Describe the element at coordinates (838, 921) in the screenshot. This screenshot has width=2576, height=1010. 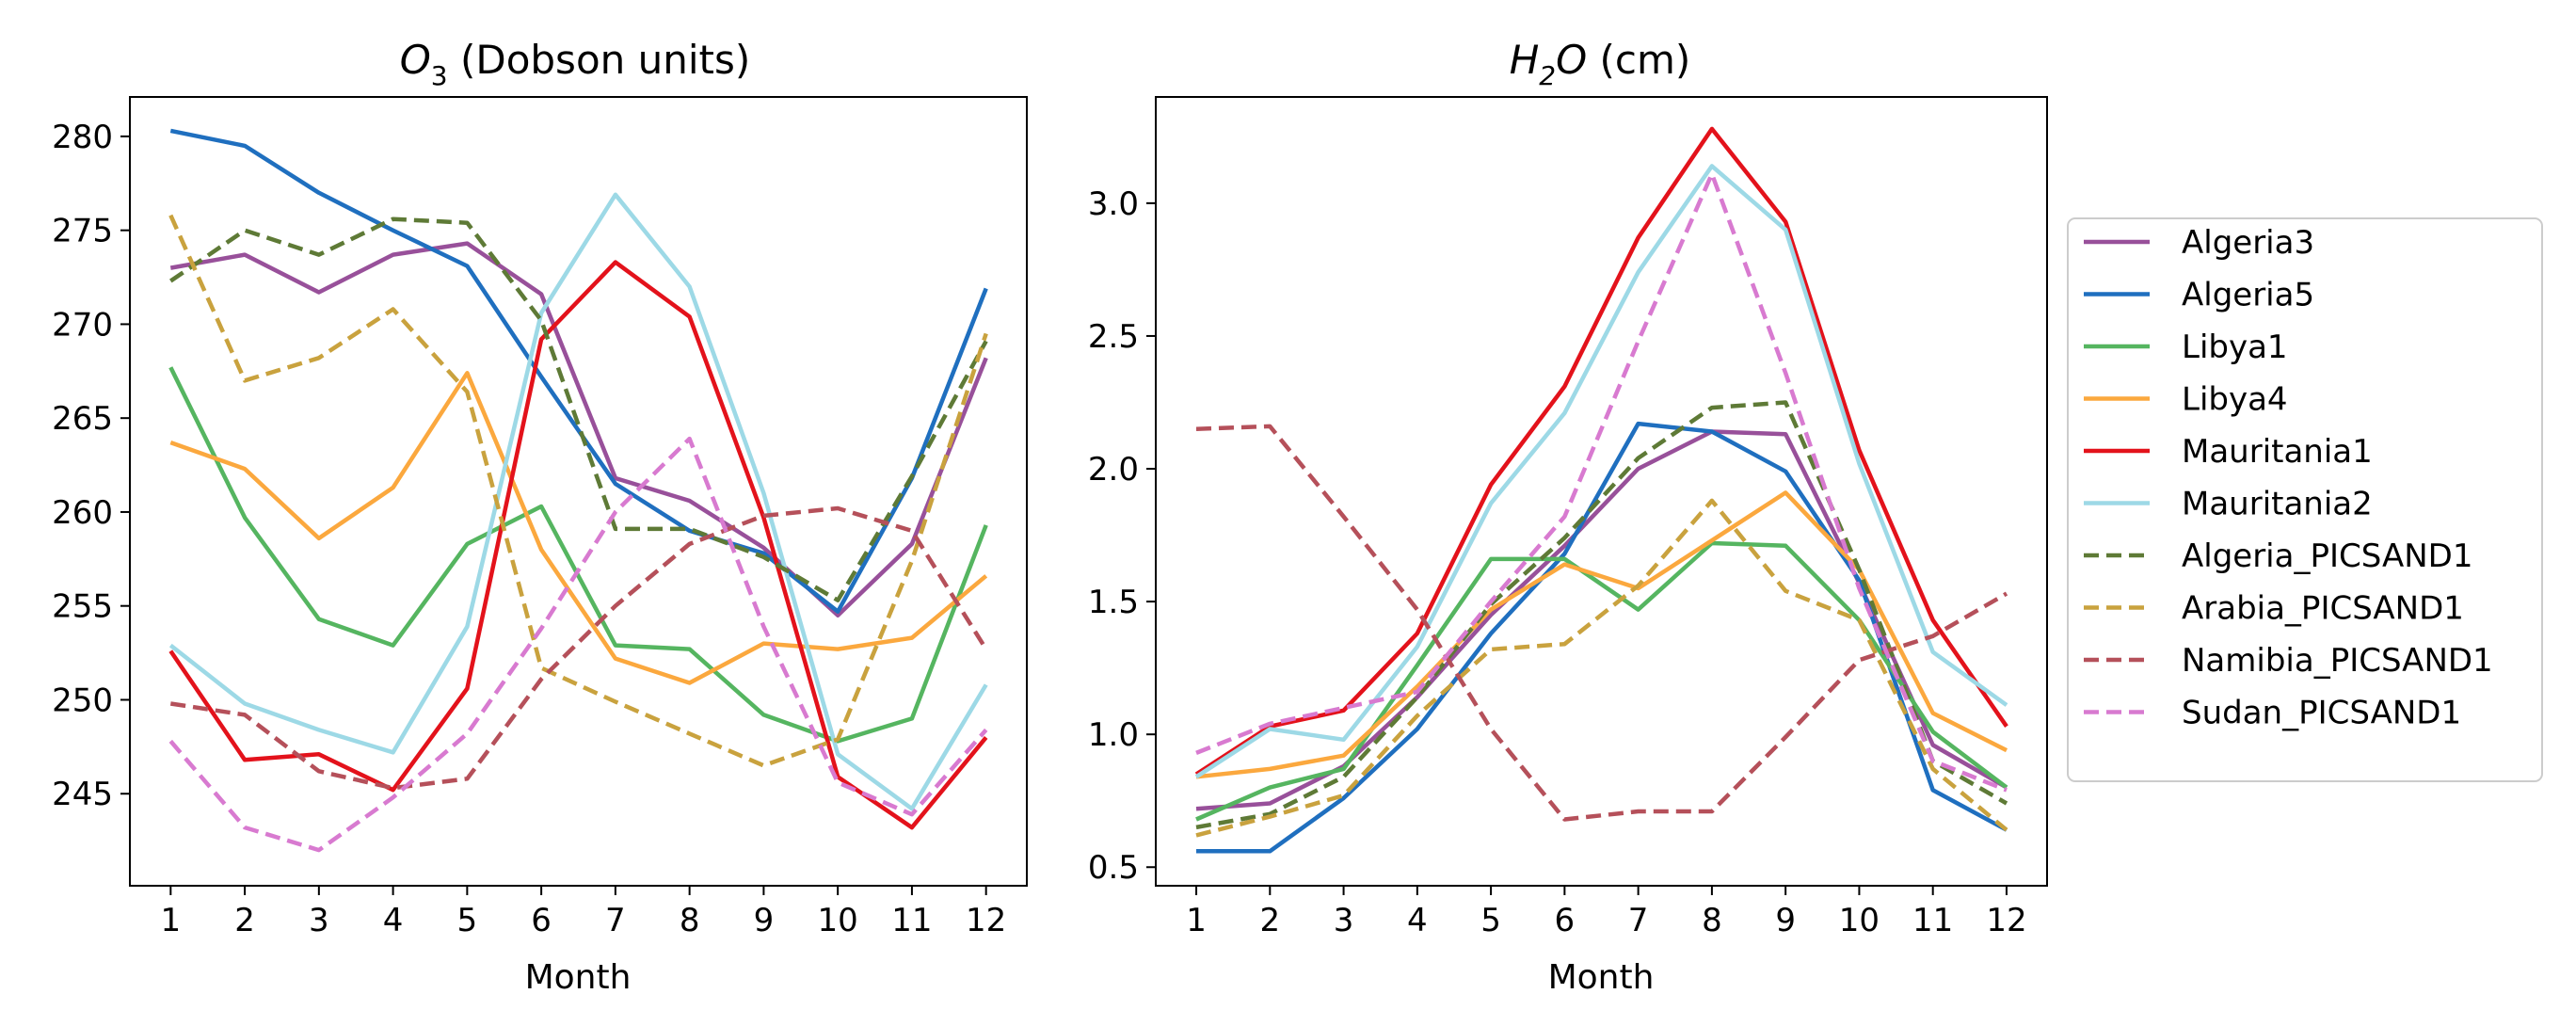
I see `o3-x-tick-label: 10` at that location.